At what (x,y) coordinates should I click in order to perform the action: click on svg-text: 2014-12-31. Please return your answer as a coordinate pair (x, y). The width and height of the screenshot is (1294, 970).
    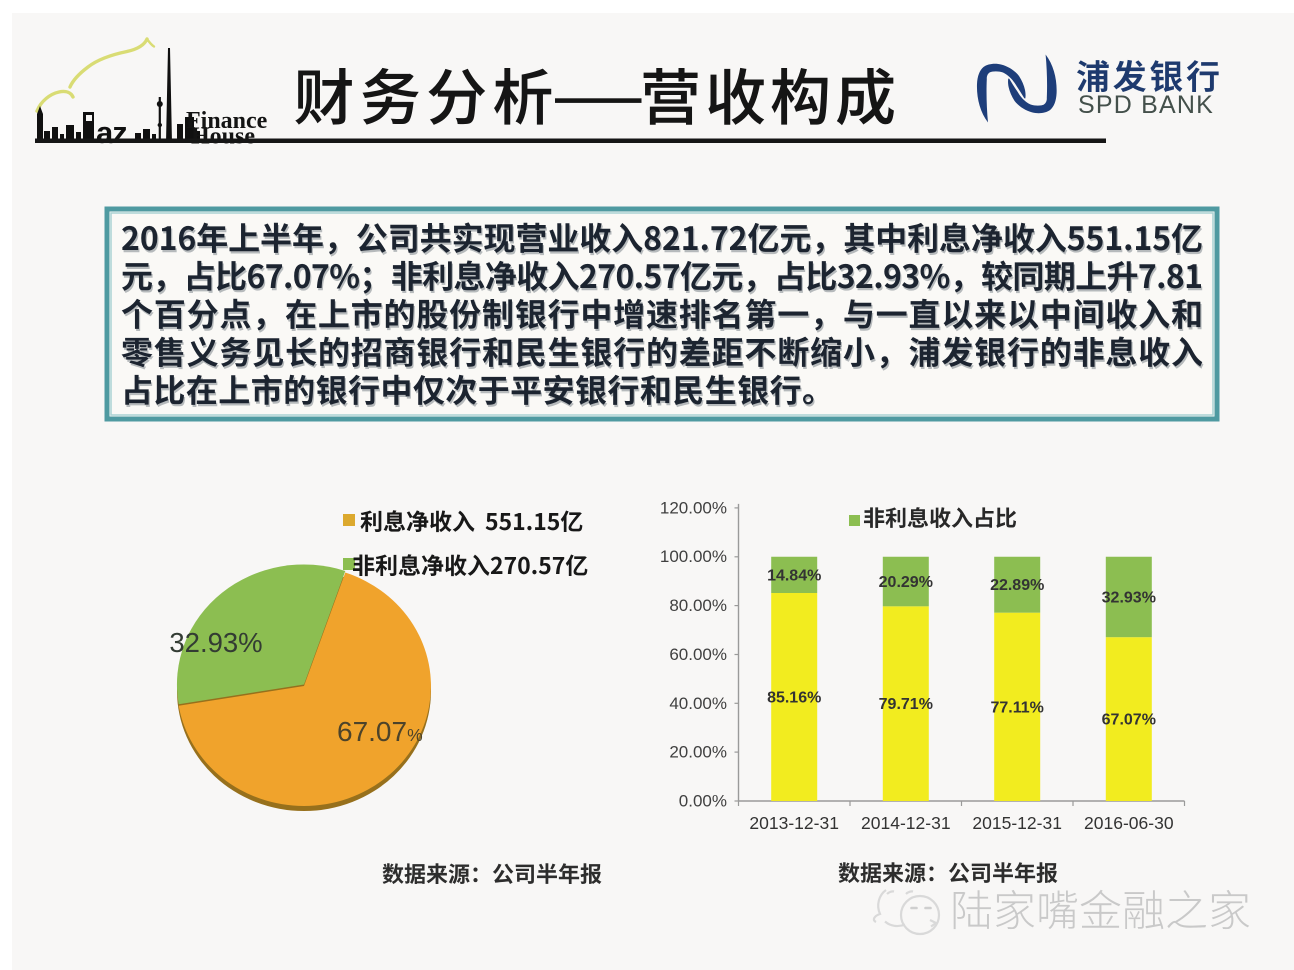
    Looking at the image, I should click on (906, 823).